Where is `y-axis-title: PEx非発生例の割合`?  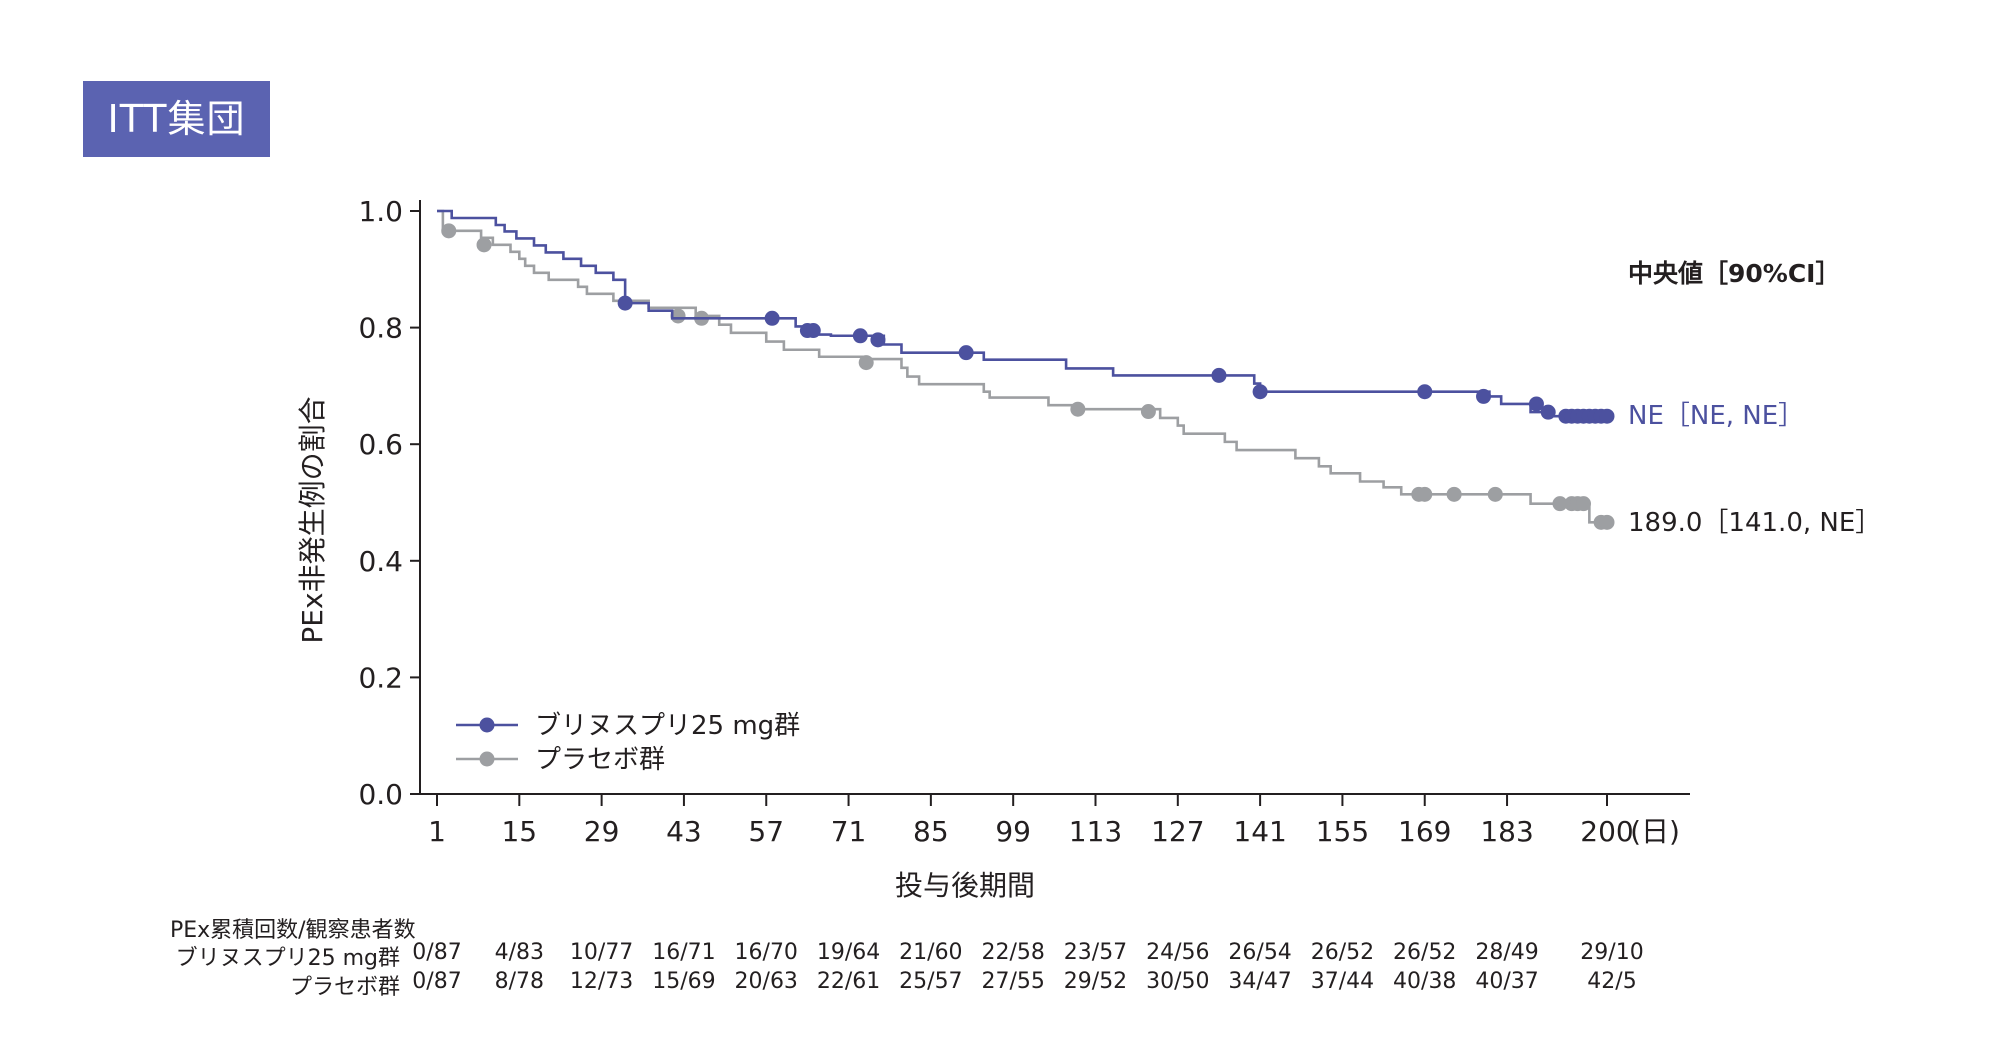 y-axis-title: PEx非発生例の割合 is located at coordinates (312, 519).